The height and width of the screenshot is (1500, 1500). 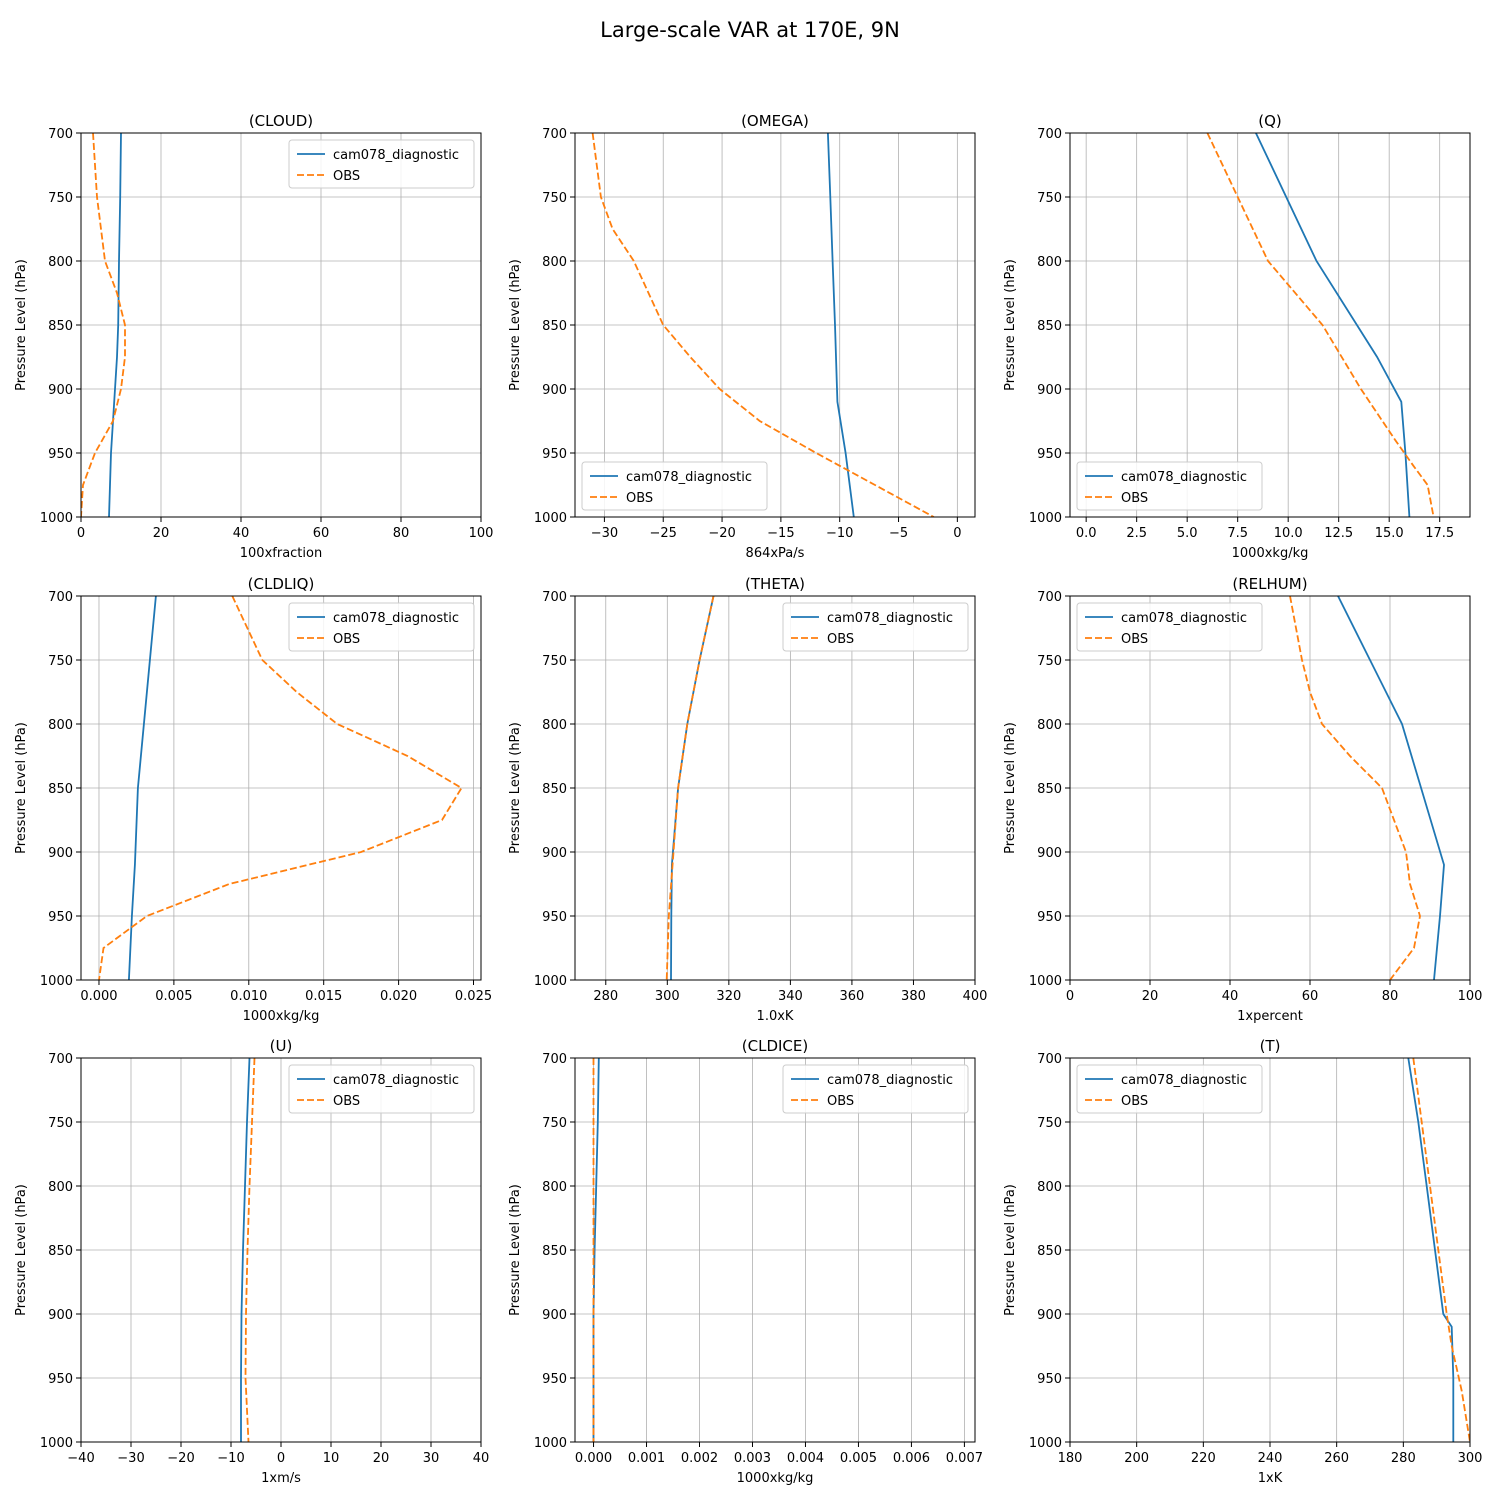 I want to click on x-axis-label: 864xPa/s, so click(x=775, y=553).